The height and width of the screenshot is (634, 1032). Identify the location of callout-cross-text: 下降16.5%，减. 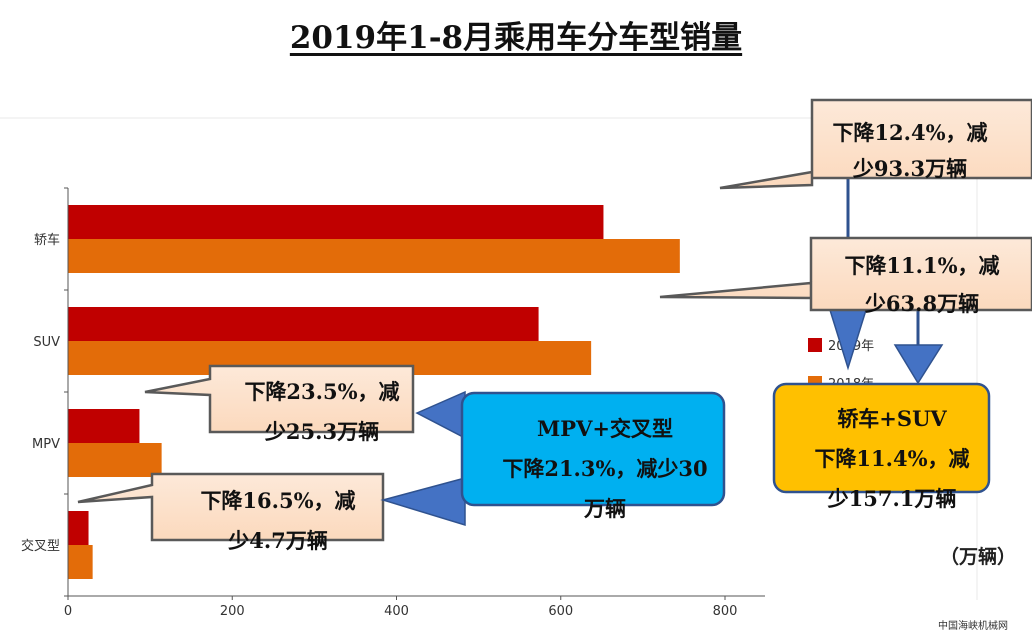
(277, 500).